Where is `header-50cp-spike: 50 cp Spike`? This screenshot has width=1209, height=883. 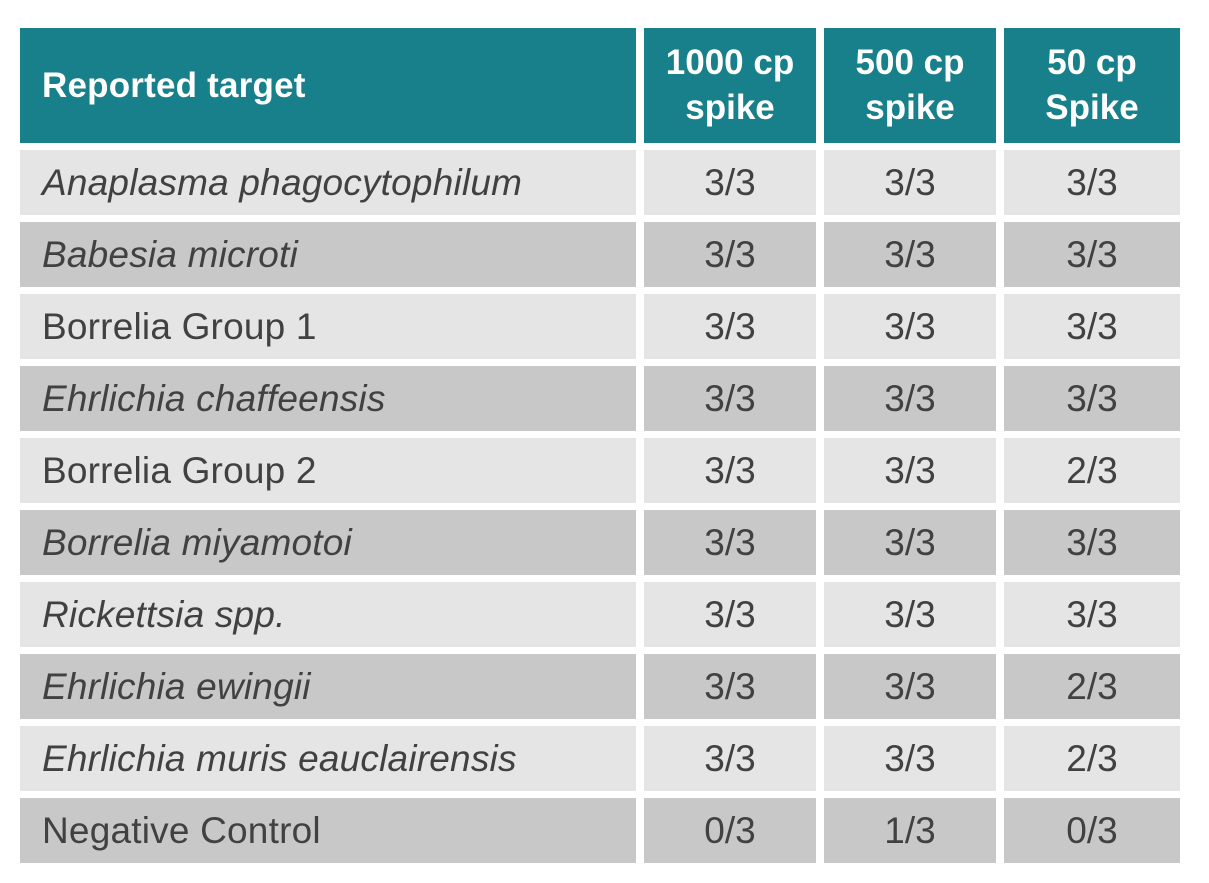 header-50cp-spike: 50 cp Spike is located at coordinates (1092, 85).